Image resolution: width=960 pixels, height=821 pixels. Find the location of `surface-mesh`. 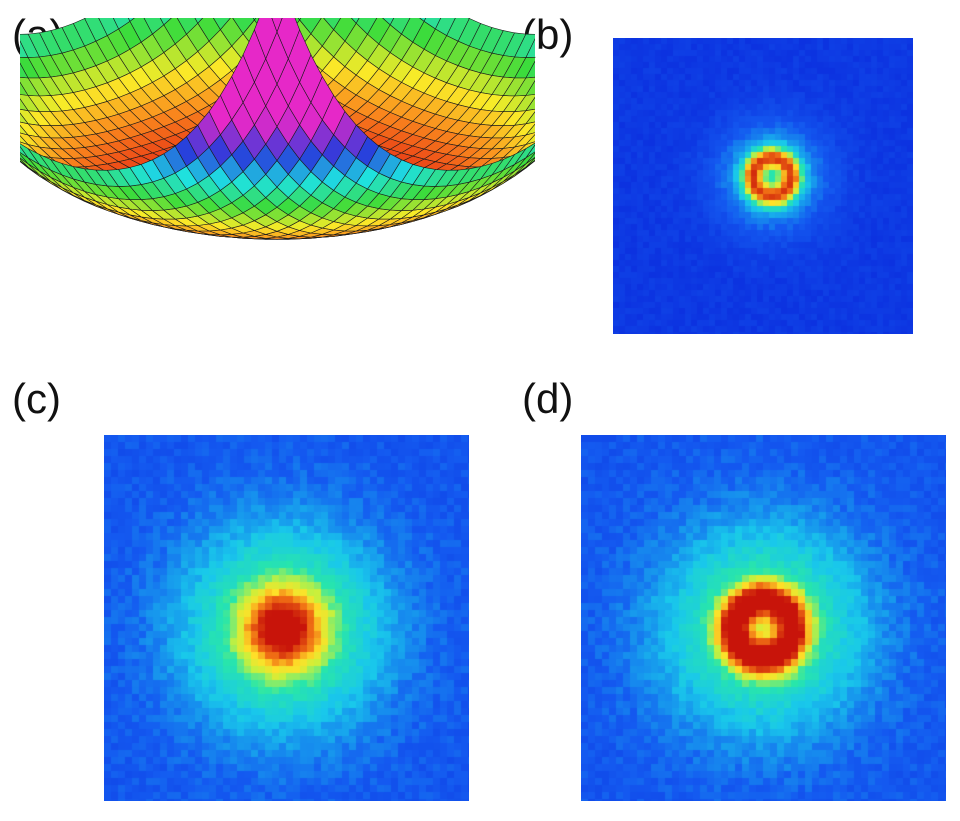

surface-mesh is located at coordinates (277, 129).